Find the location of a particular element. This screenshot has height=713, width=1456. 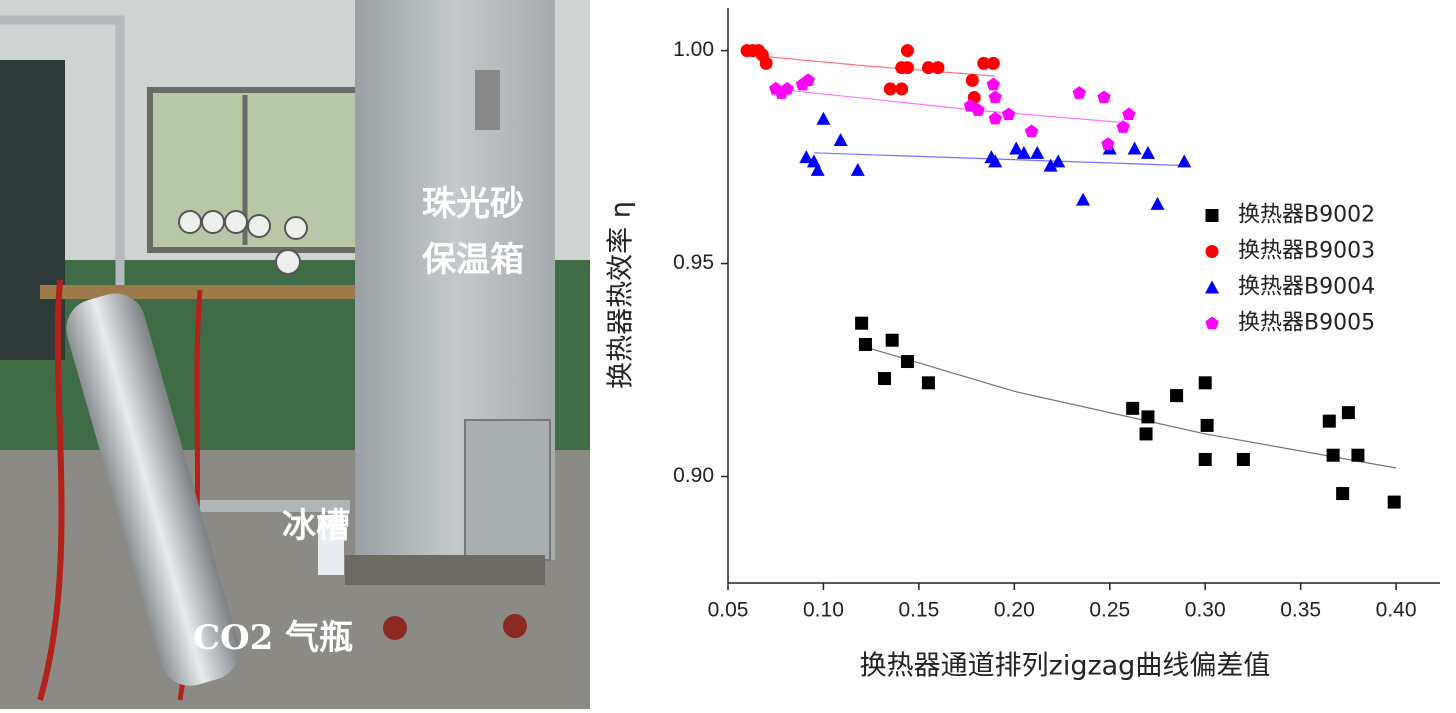

x-tick-label: 0.25 is located at coordinates (1109, 610).